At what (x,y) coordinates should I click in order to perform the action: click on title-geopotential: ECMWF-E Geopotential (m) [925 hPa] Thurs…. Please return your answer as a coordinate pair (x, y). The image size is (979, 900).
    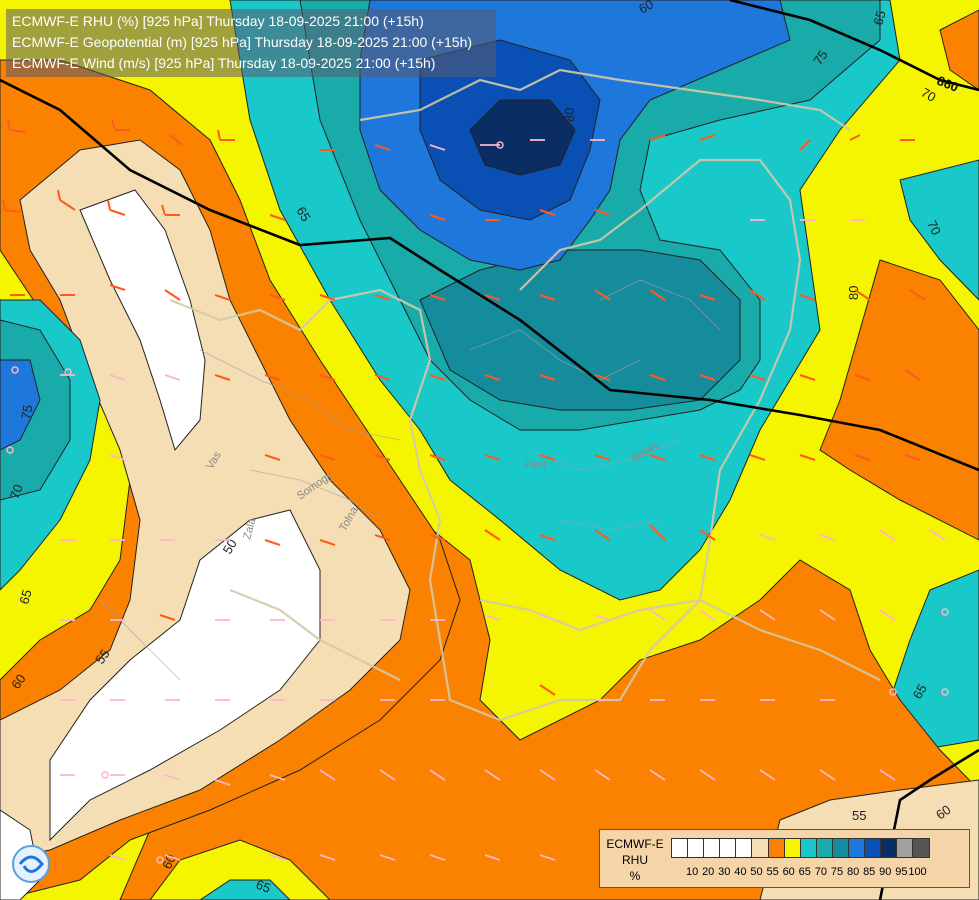
    Looking at the image, I should click on (242, 42).